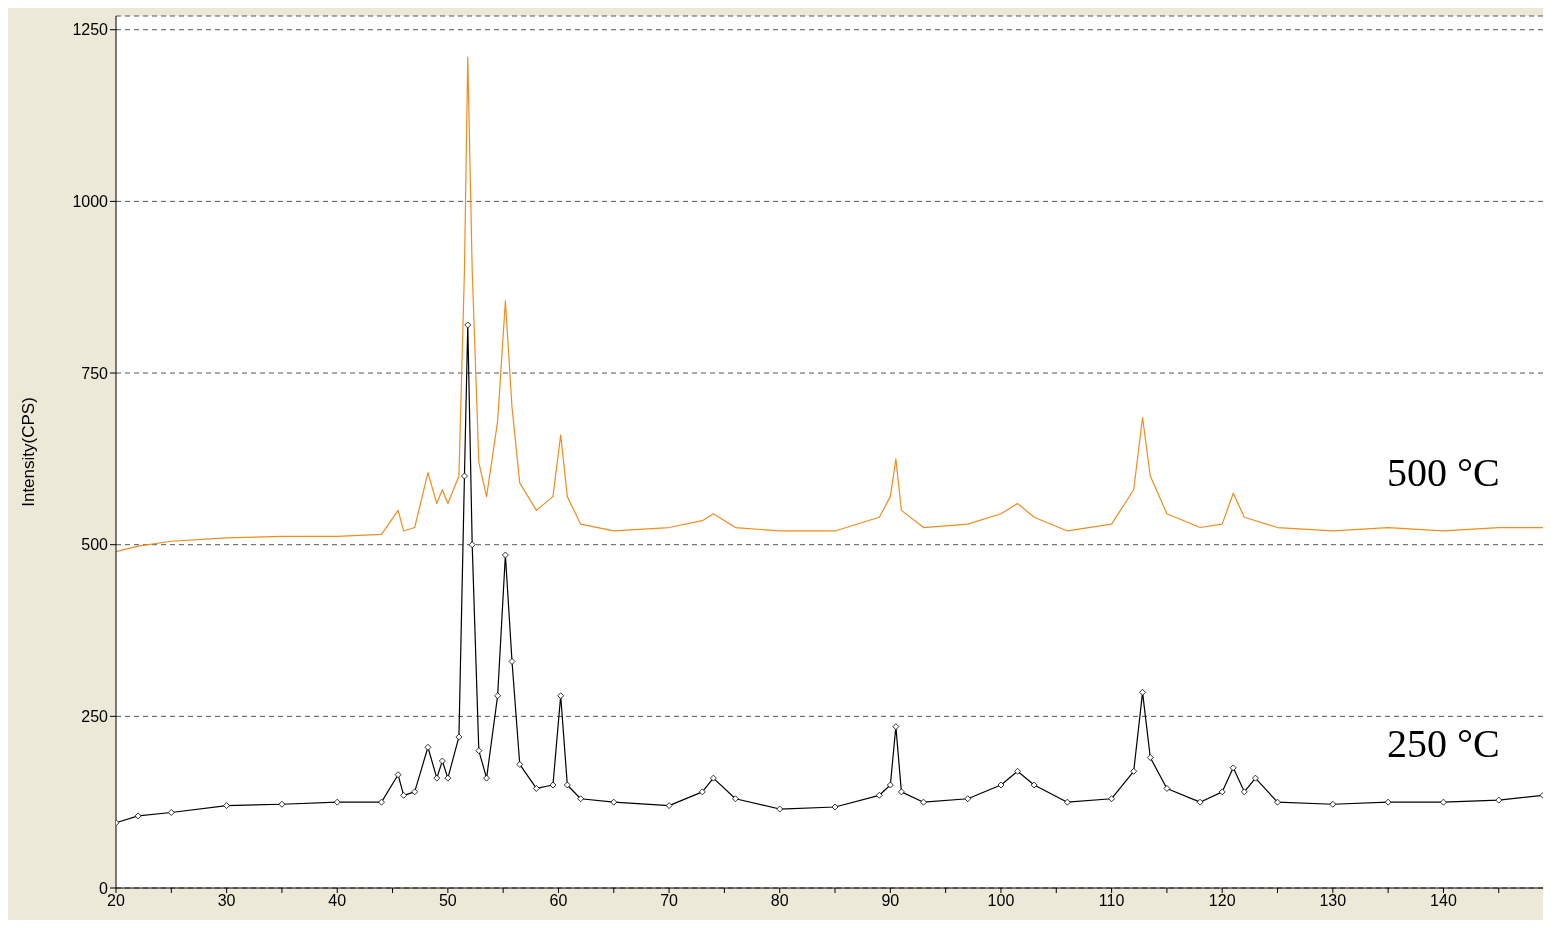 The image size is (1551, 928). What do you see at coordinates (1443, 472) in the screenshot?
I see `series-label: 500 °C` at bounding box center [1443, 472].